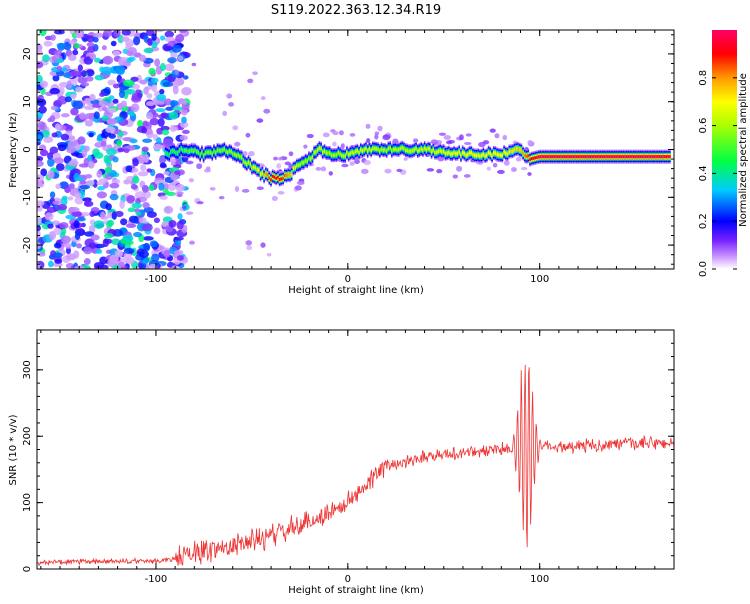 This screenshot has width=750, height=604. I want to click on y-tick-label: 300, so click(27, 369).